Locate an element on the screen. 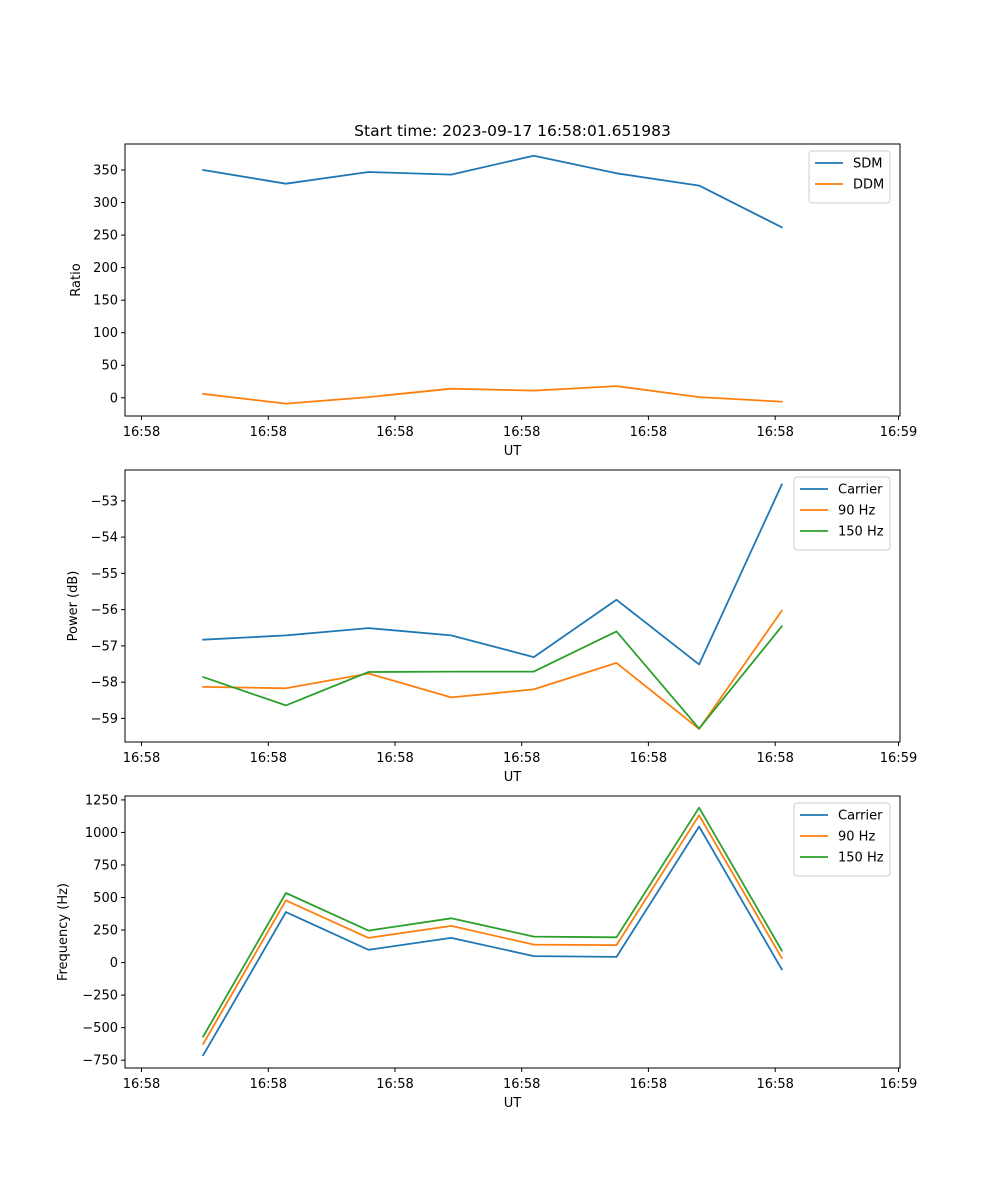  y-tick-label: −53 is located at coordinates (104, 501).